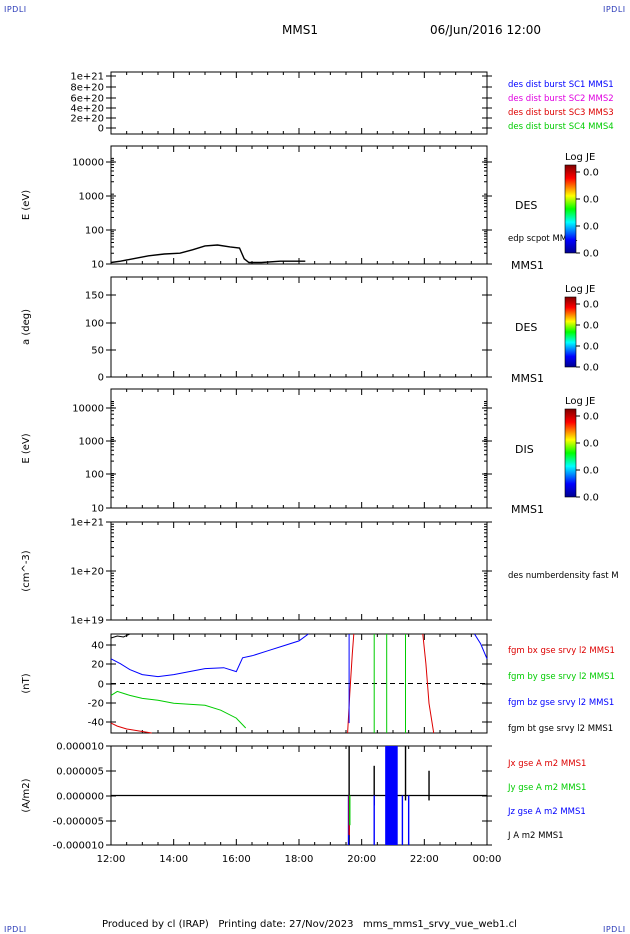  Describe the element at coordinates (94, 296) in the screenshot. I see `y-tick-label: 150` at that location.